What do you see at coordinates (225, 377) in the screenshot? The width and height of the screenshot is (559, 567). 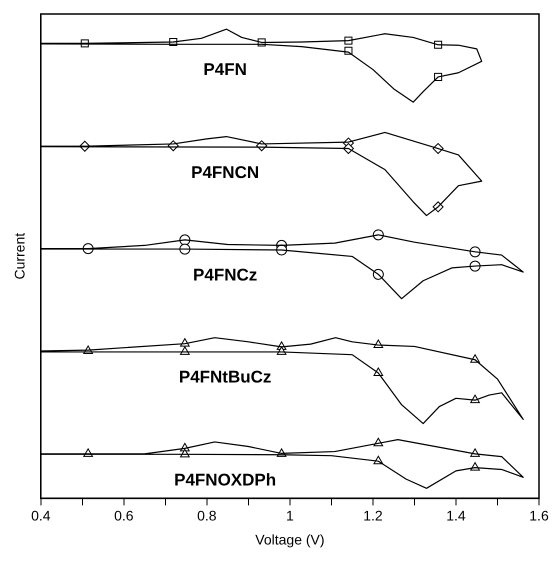 I see `series-label: P4FNtBuCz` at bounding box center [225, 377].